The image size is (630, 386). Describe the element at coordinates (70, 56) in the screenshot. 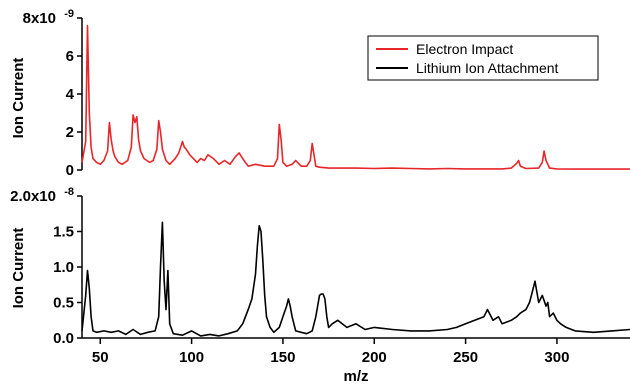

I see `top-y-tick-label: 6` at that location.